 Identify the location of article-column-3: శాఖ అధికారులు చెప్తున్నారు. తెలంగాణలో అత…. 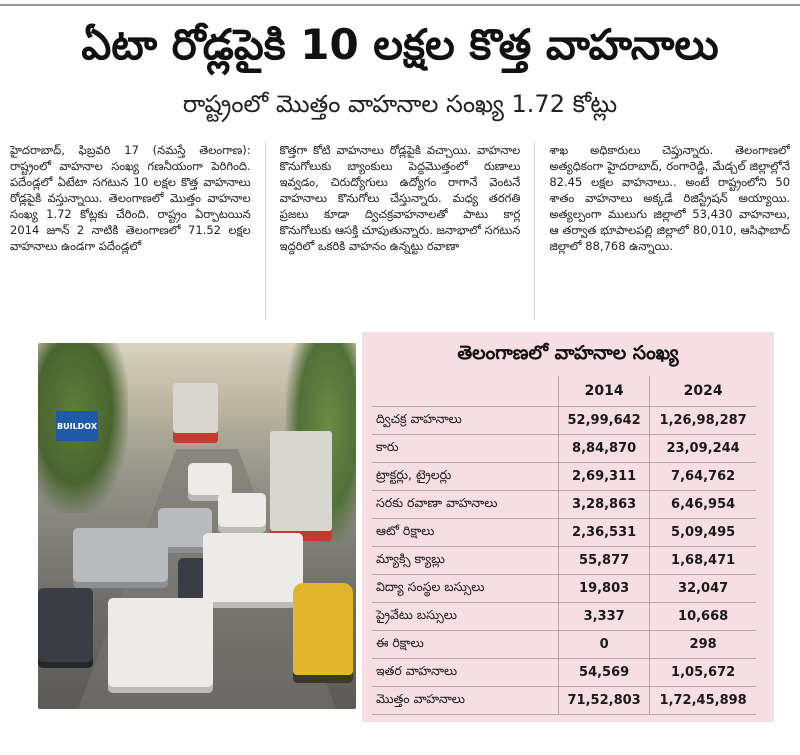
(670, 198).